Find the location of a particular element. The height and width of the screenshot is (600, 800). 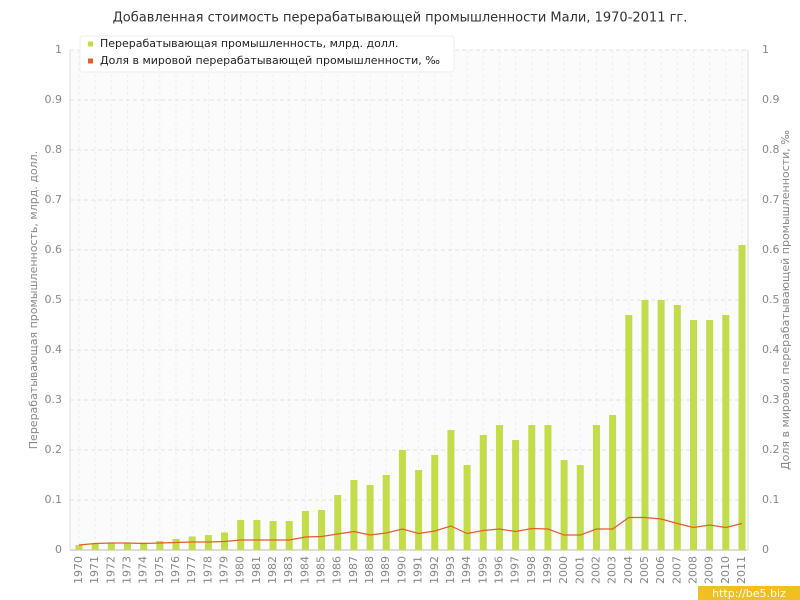

y2-tick-label: 0.6 is located at coordinates (771, 249).